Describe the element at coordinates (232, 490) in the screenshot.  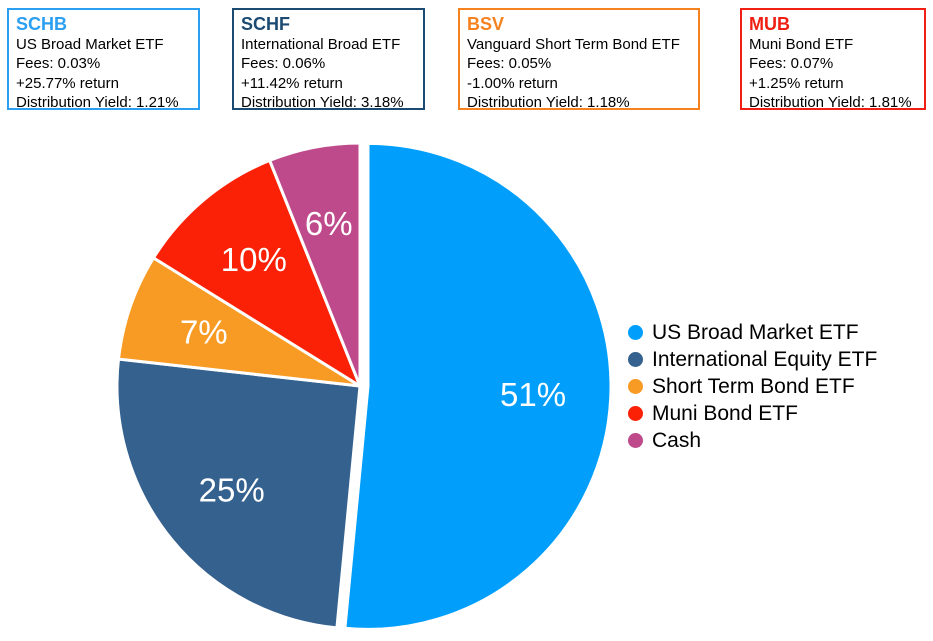
I see `pie-slice-label: 25%` at that location.